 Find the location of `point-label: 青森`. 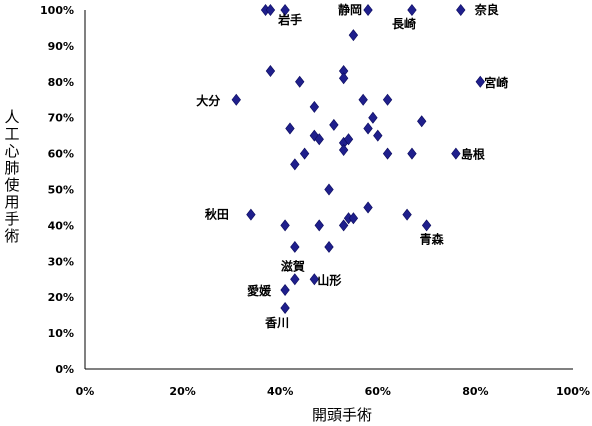

point-label: 青森 is located at coordinates (432, 238).